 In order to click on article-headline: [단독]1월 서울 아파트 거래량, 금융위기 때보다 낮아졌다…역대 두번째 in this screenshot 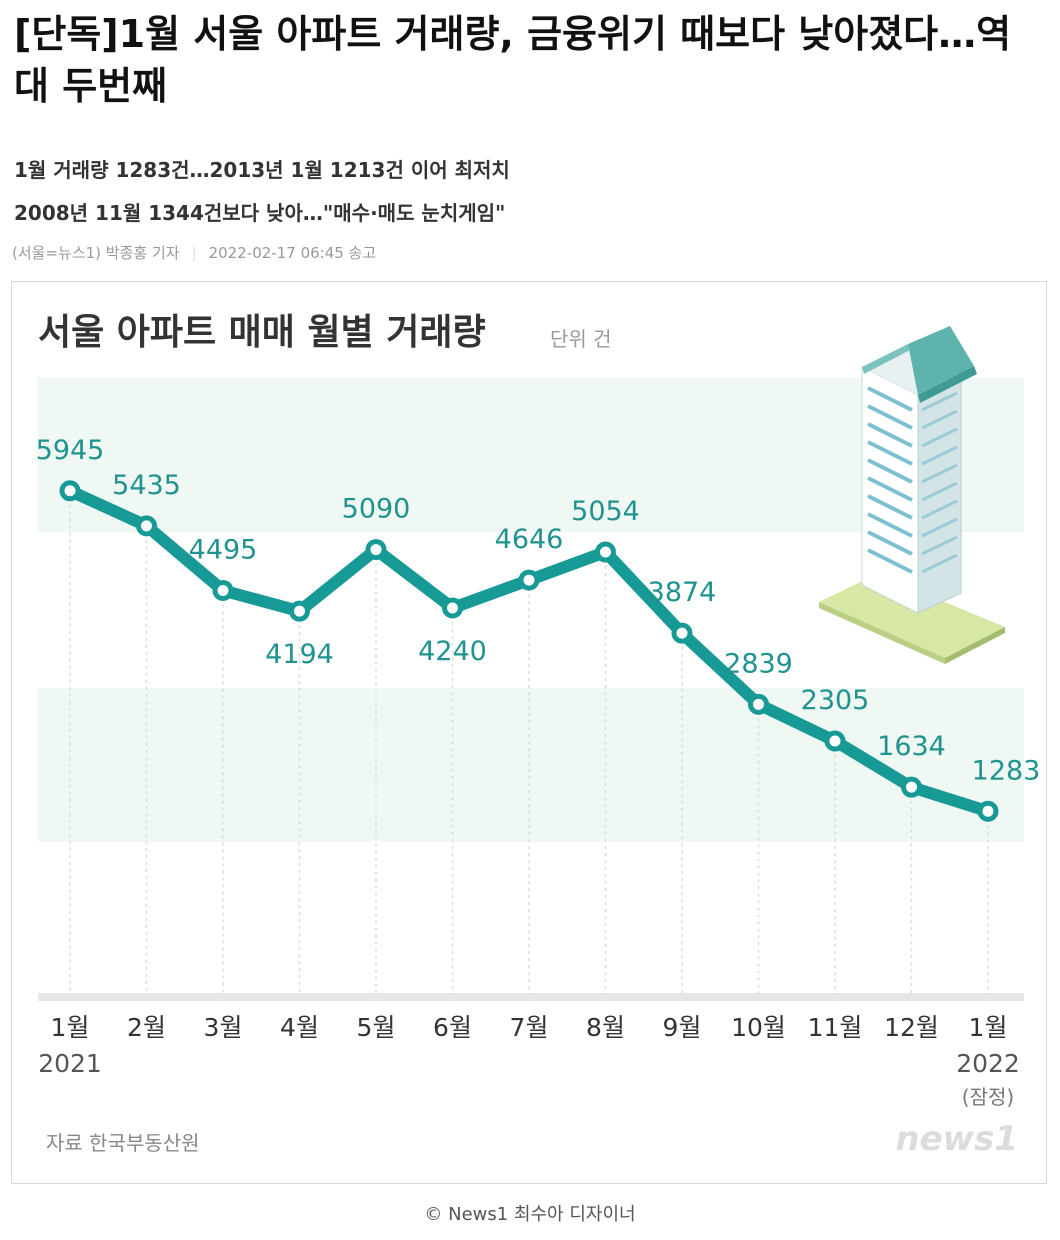, I will do `click(513, 60)`.